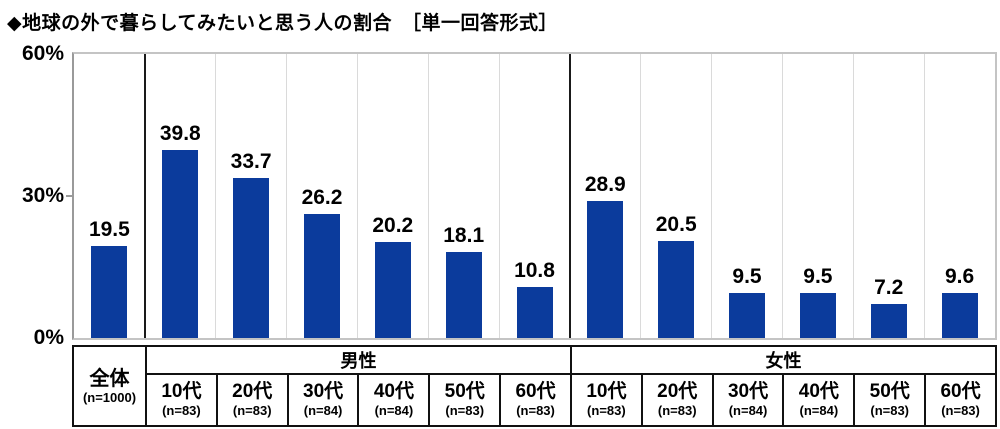 This screenshot has height=429, width=1000. I want to click on total-n-label: (n=1000), so click(109, 397).